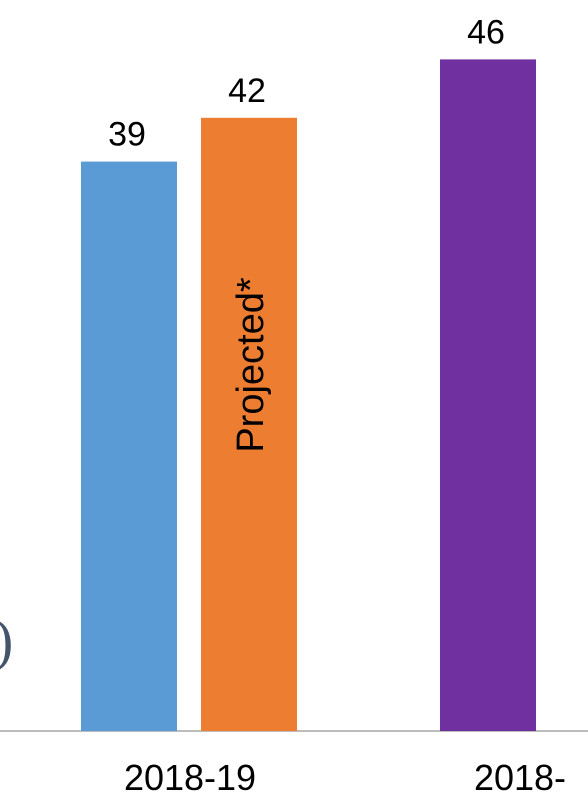 This screenshot has width=588, height=810. Describe the element at coordinates (520, 777) in the screenshot. I see `category-label-2: 2018-` at that location.